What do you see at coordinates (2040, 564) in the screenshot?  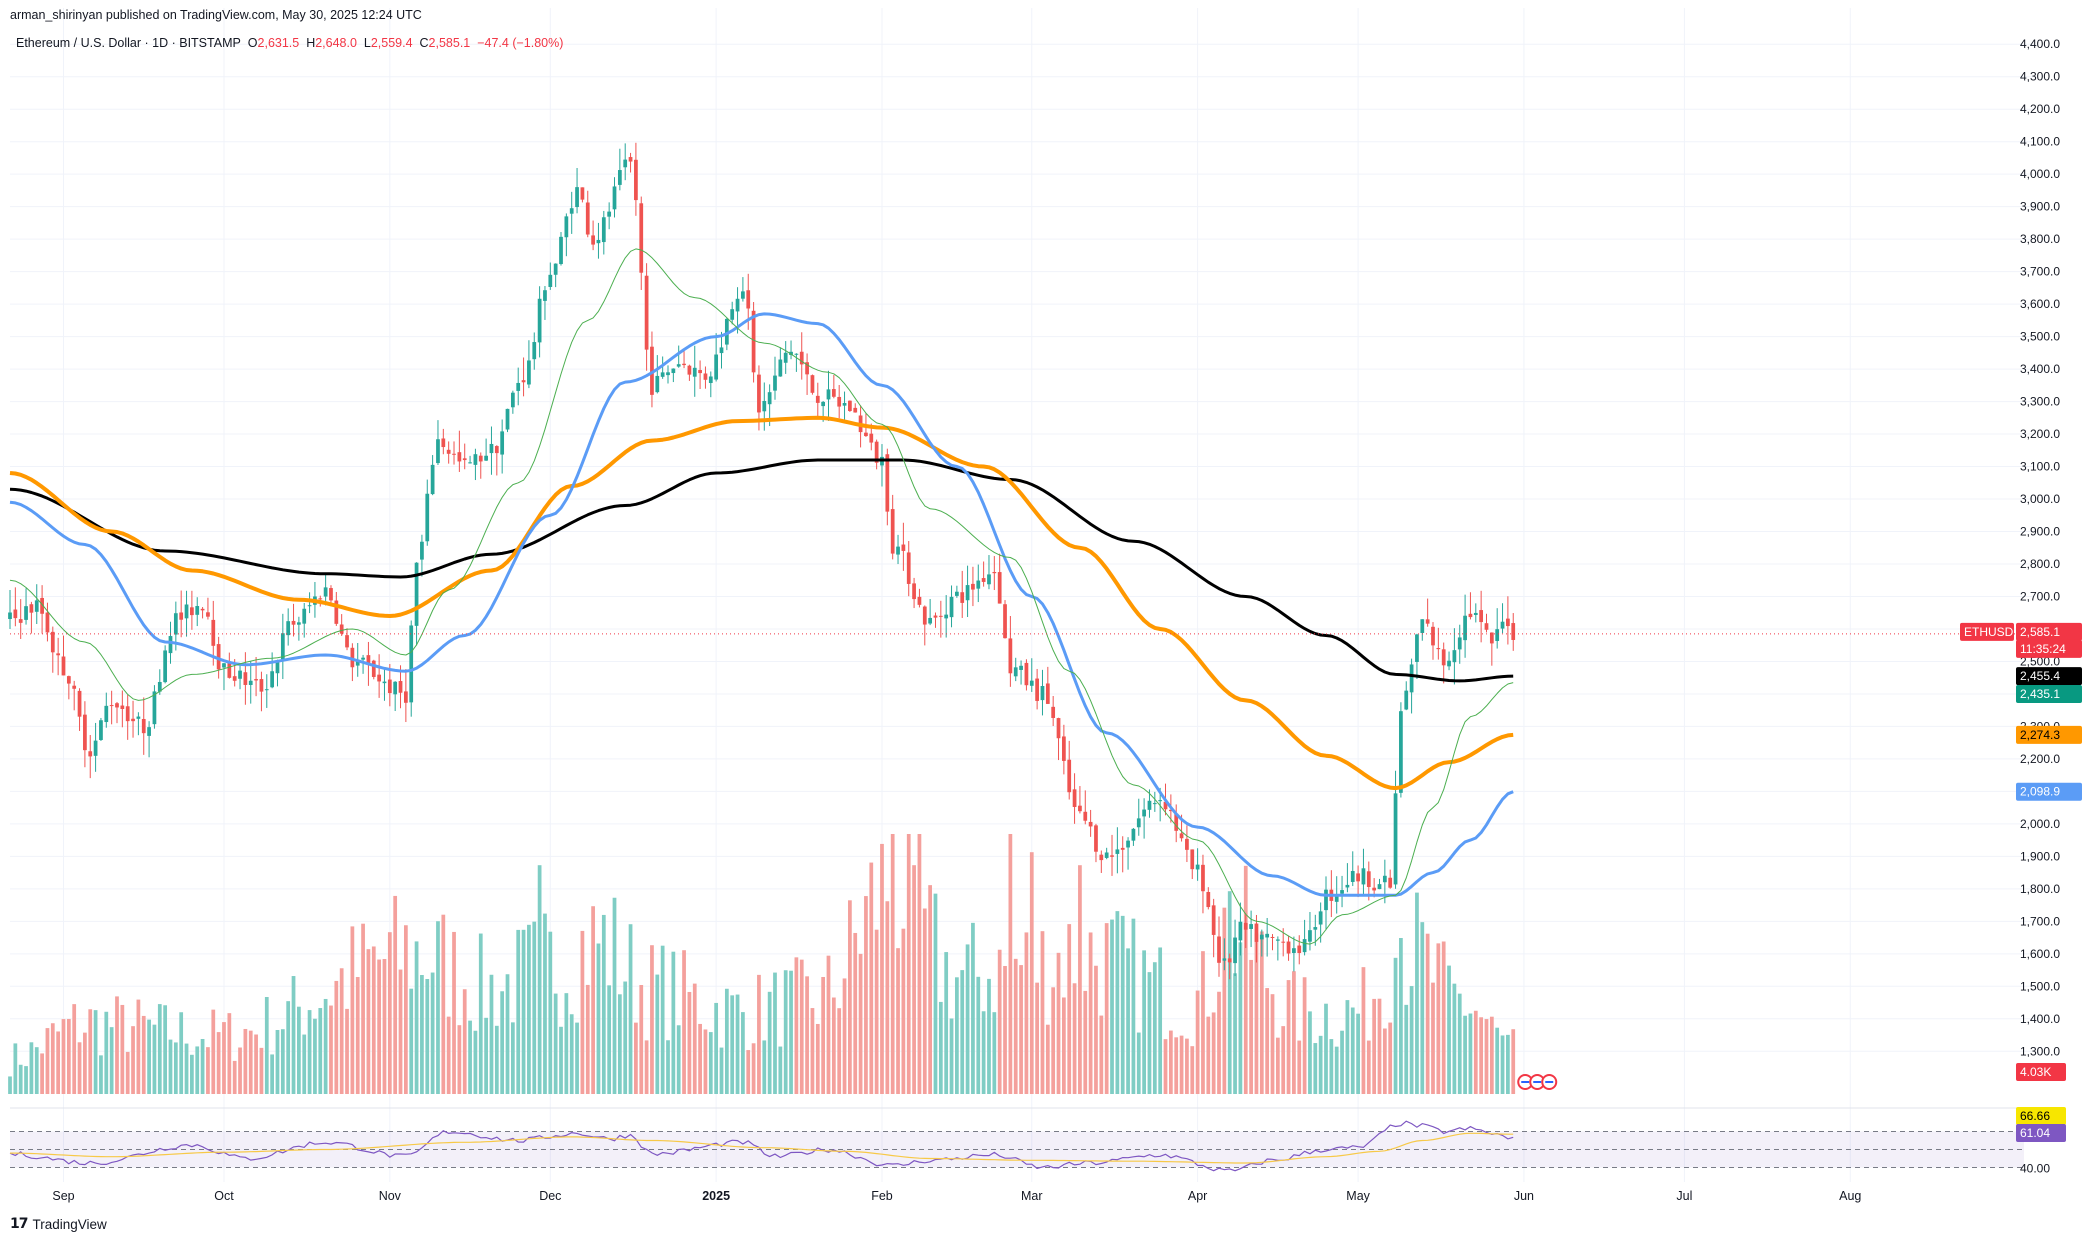 I see `price-tick-label: 2,800.0` at bounding box center [2040, 564].